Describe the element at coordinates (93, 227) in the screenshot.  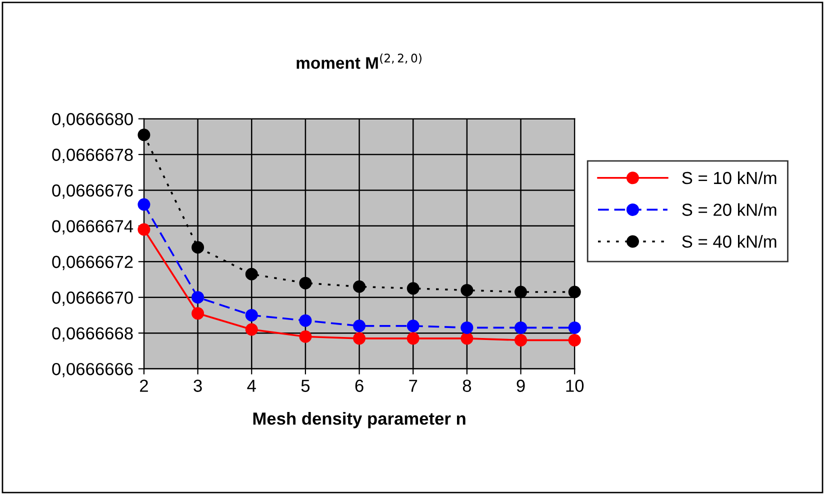
I see `y-tick-label: 0,0666674` at that location.